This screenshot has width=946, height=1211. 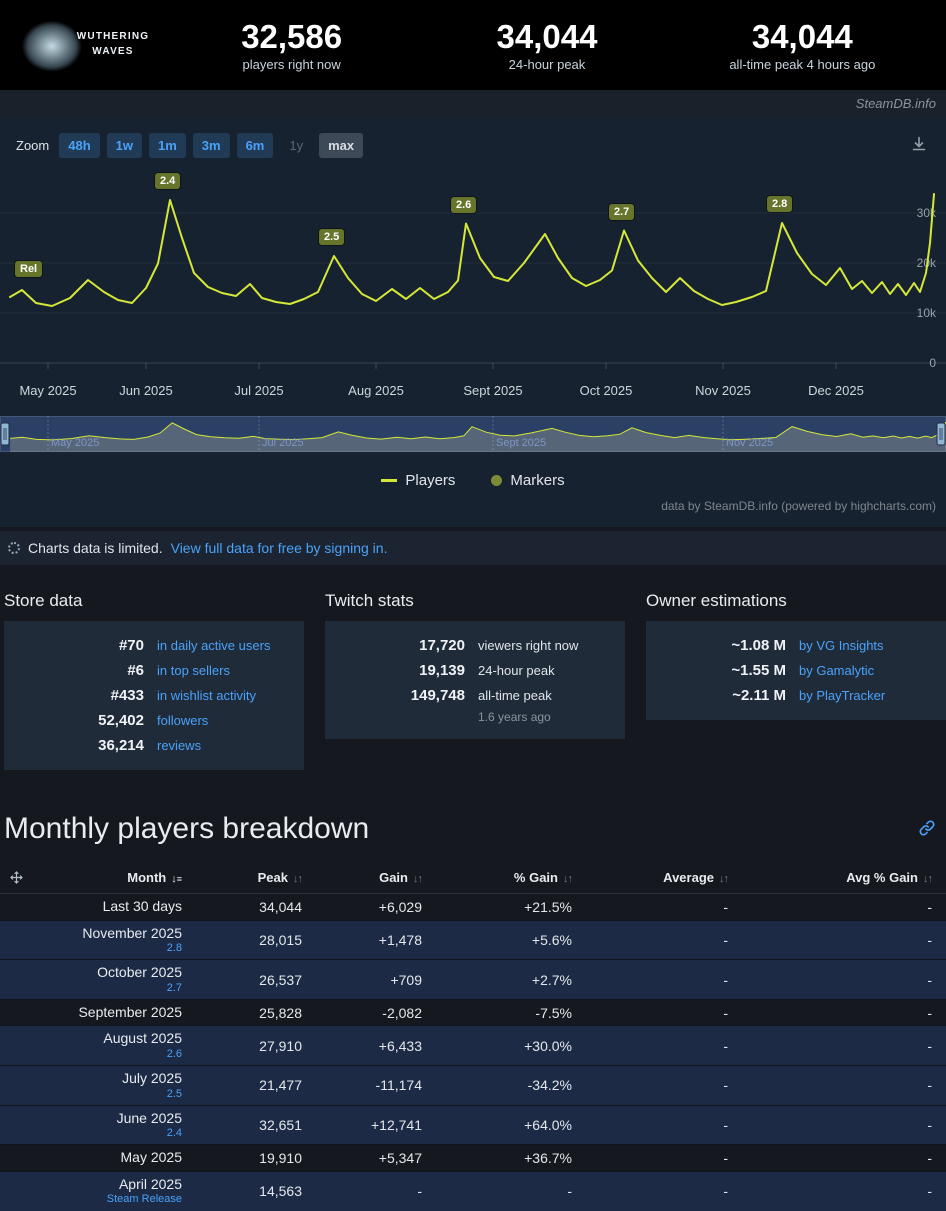 What do you see at coordinates (929, 906) in the screenshot?
I see `avg-pct-gain-cell: -` at bounding box center [929, 906].